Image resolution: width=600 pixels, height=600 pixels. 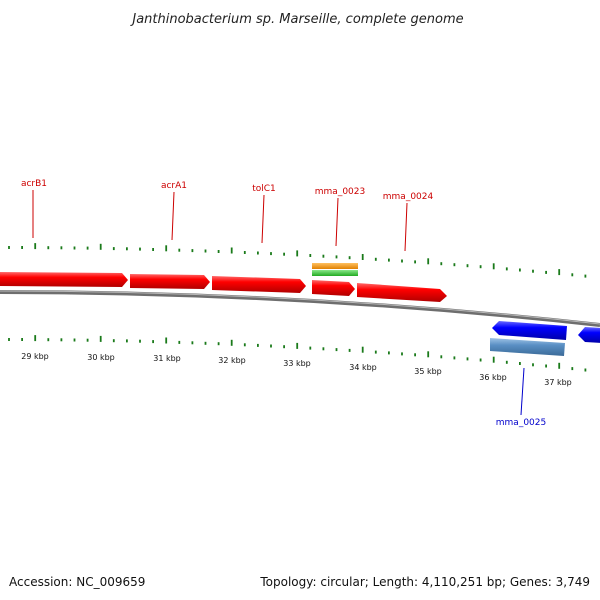 What do you see at coordinates (428, 371) in the screenshot?
I see `tick-label-35kbp: 35 kbp` at bounding box center [428, 371].